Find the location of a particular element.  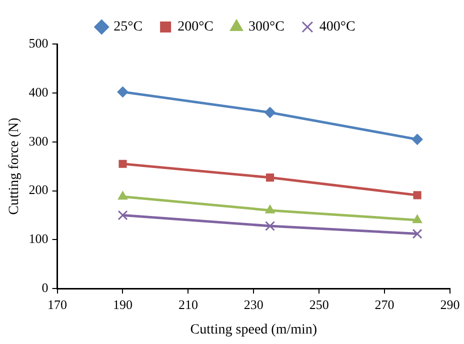

x-tick-label: 190 is located at coordinates (122, 304).